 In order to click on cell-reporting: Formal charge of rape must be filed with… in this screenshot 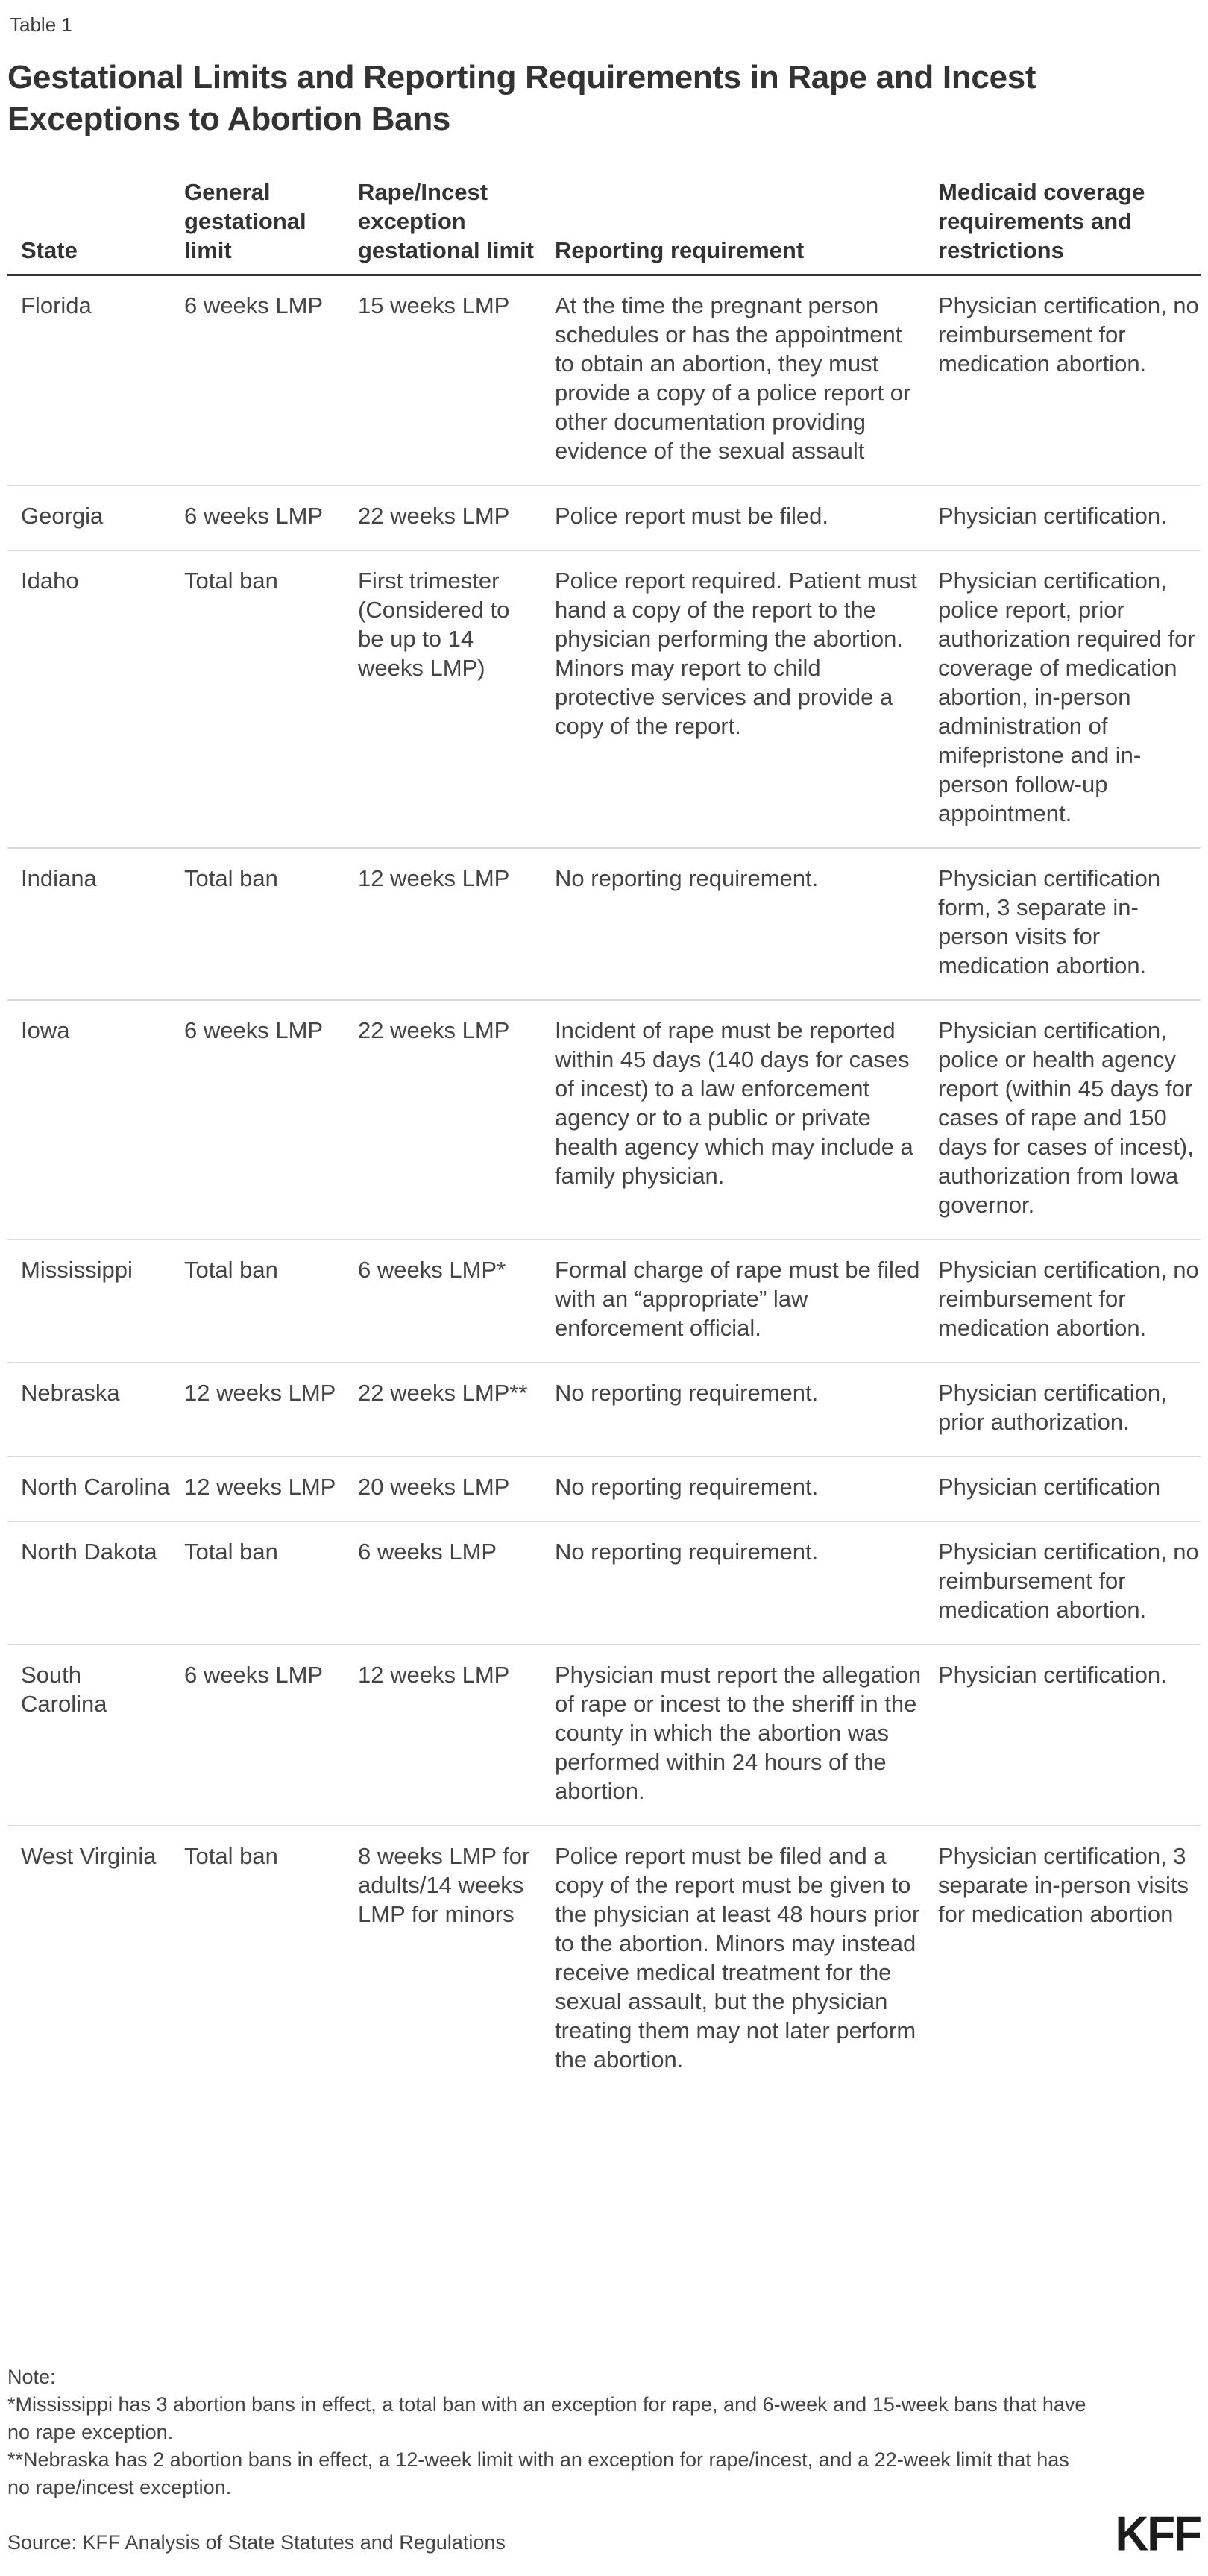, I will do `click(737, 1299)`.